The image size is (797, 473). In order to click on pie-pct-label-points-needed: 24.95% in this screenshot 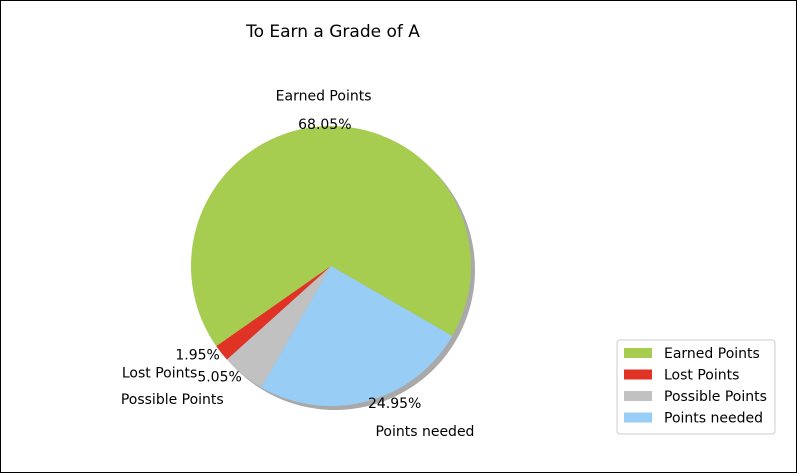, I will do `click(394, 404)`.